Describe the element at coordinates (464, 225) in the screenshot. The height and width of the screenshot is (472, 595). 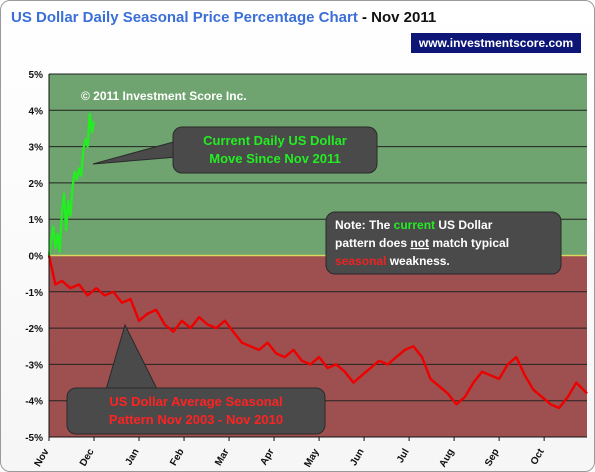
I see `note-callout-segment: US Dollar` at that location.